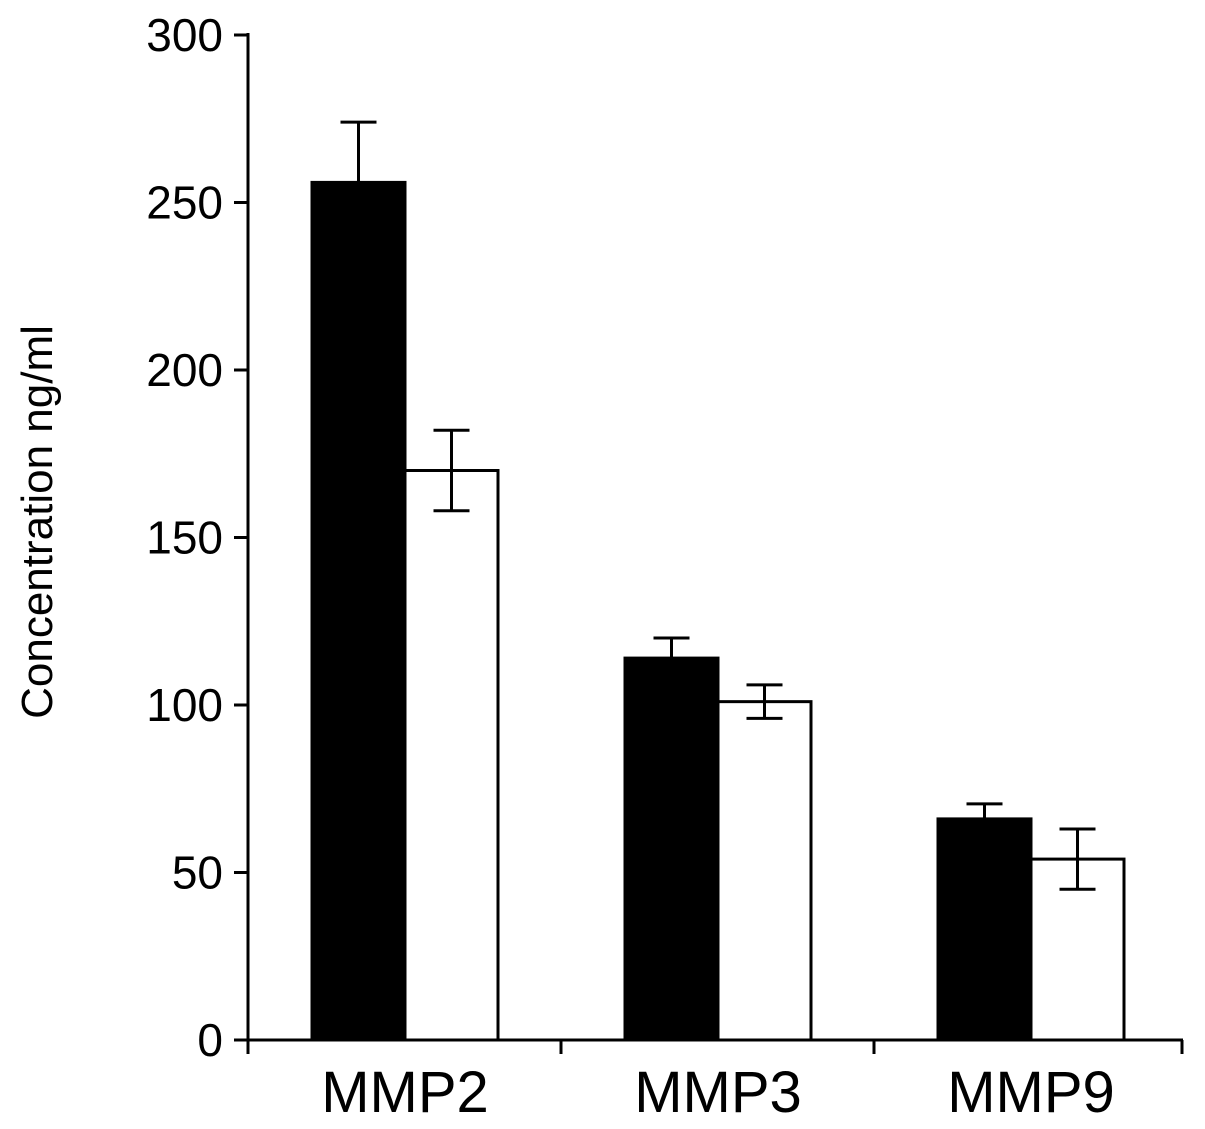 Image resolution: width=1205 pixels, height=1129 pixels. Describe the element at coordinates (37, 522) in the screenshot. I see `y-axis-title: Concentration ng/ml` at that location.